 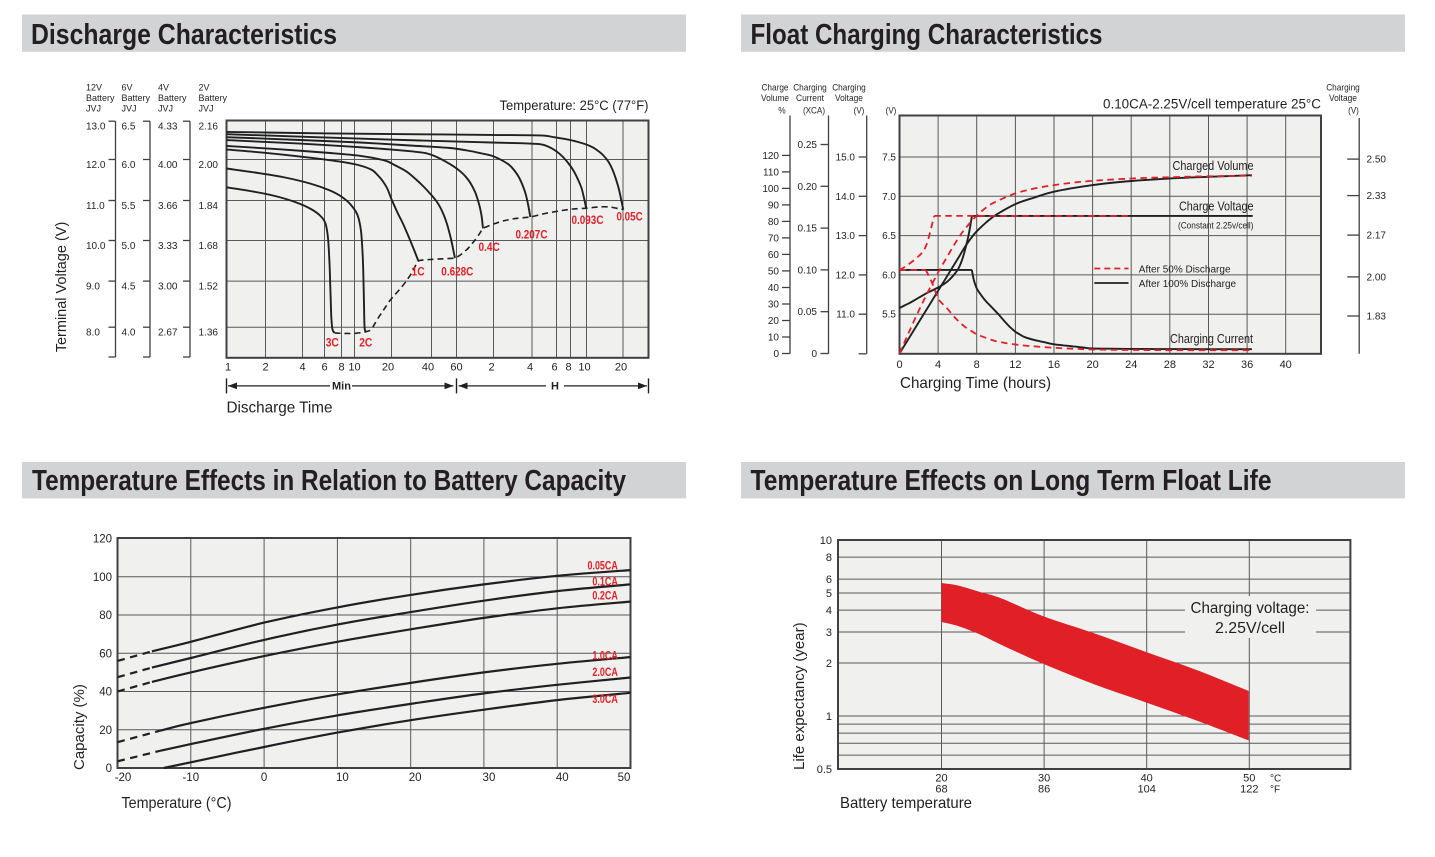 I want to click on svg-text: 1.0CA, so click(x=604, y=657).